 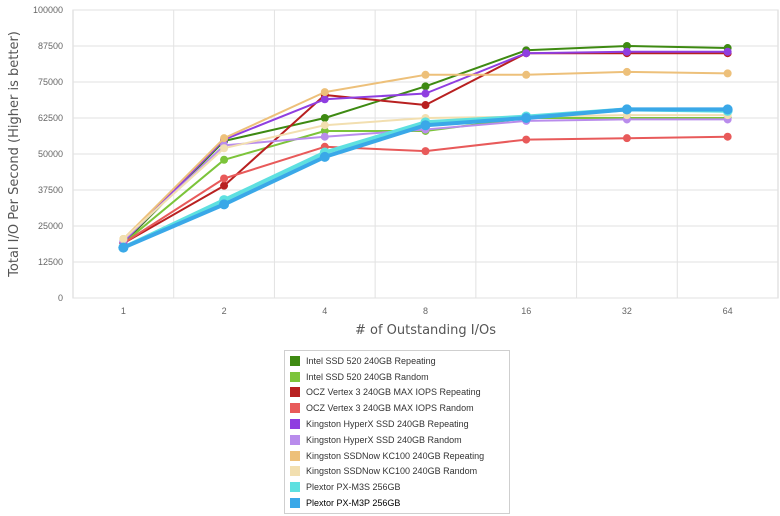 What do you see at coordinates (324, 311) in the screenshot?
I see `x-tick-label: 4` at bounding box center [324, 311].